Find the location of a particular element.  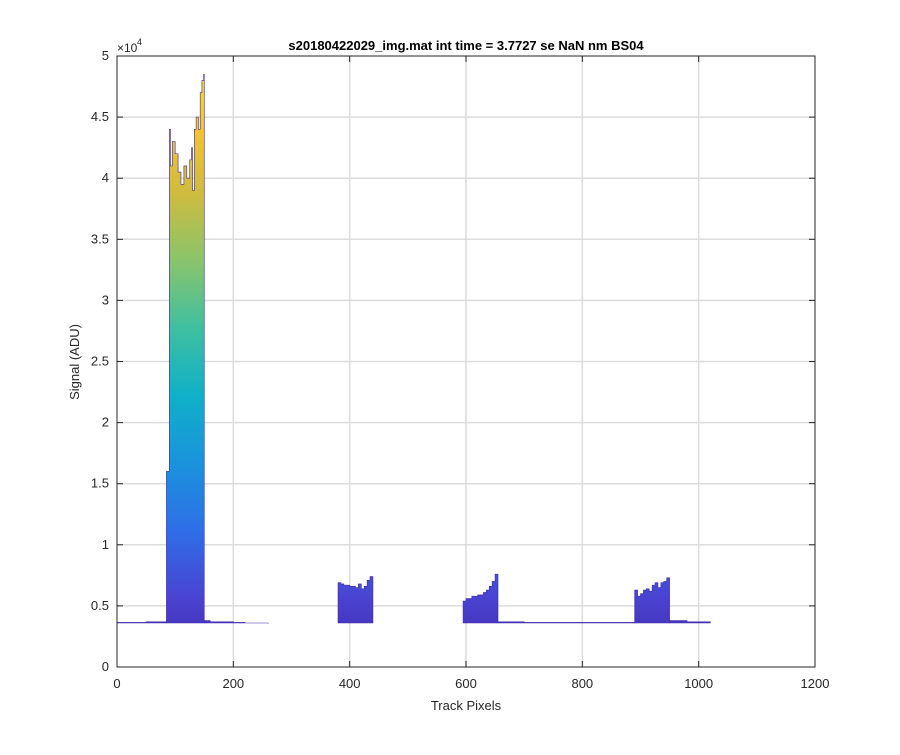

x-tick-label: 600 is located at coordinates (466, 683).